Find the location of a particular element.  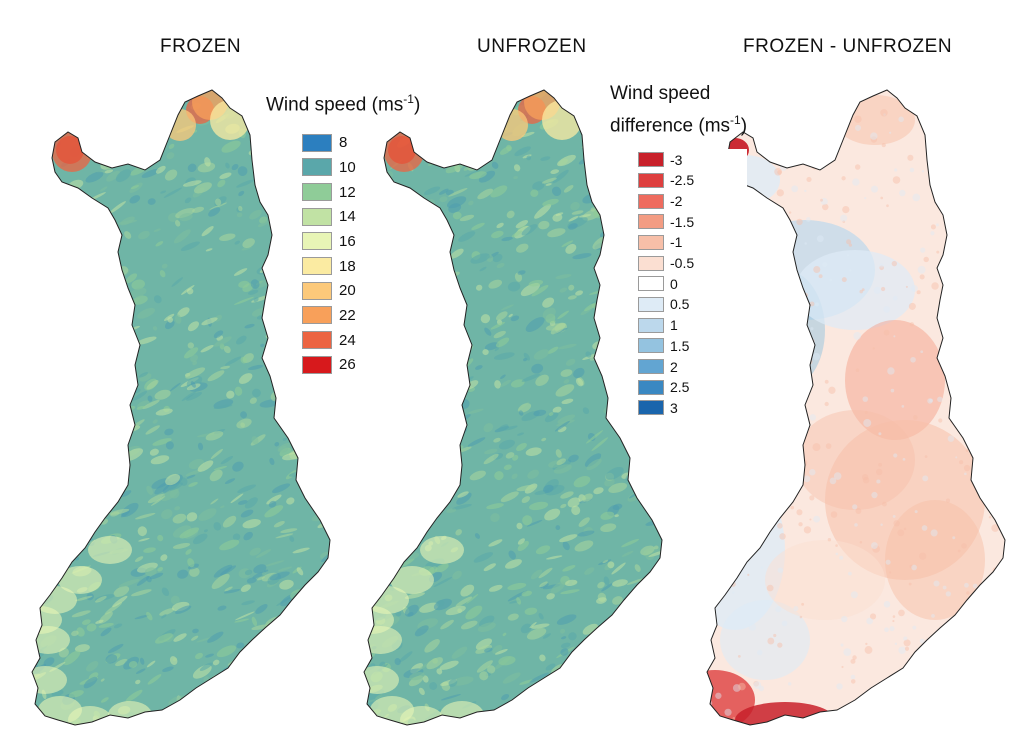

legend-wind-speed-title: Wind speed (ms-1) is located at coordinates (343, 102).